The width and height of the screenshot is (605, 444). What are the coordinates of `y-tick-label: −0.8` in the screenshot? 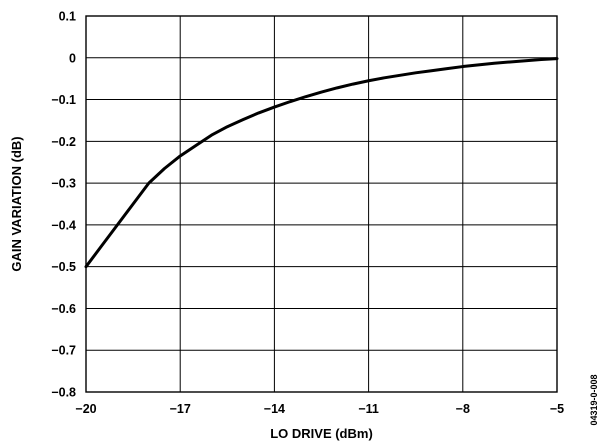 It's located at (63, 393).